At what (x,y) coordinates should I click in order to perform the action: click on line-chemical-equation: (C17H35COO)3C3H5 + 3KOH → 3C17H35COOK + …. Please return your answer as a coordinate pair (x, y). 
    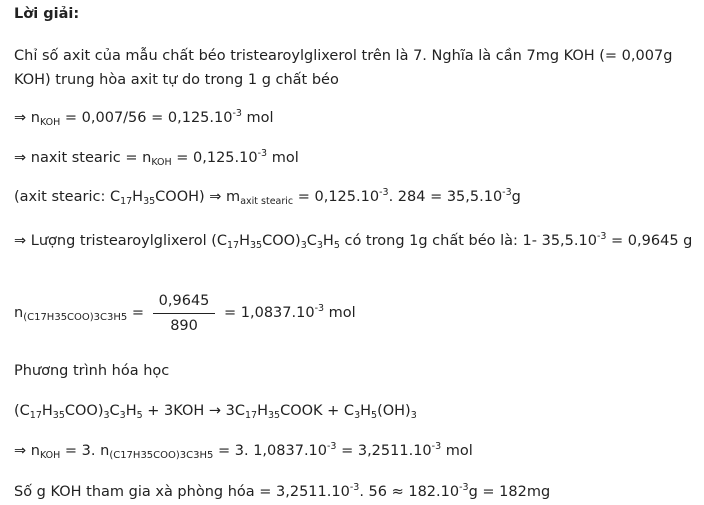
    Looking at the image, I should click on (215, 412).